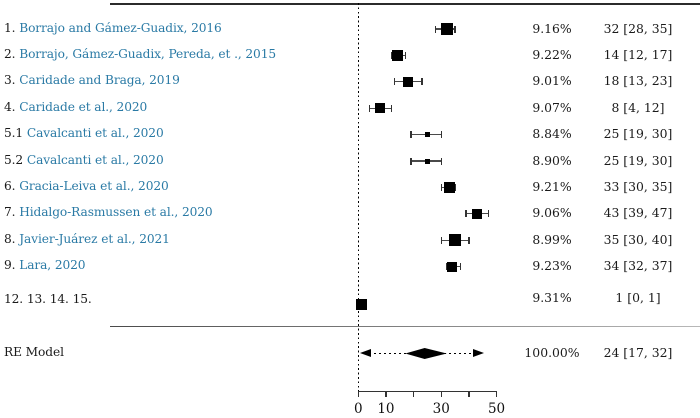  Describe the element at coordinates (638, 81) in the screenshot. I see `estimate-ci-value: 18 [13, 23]` at that location.